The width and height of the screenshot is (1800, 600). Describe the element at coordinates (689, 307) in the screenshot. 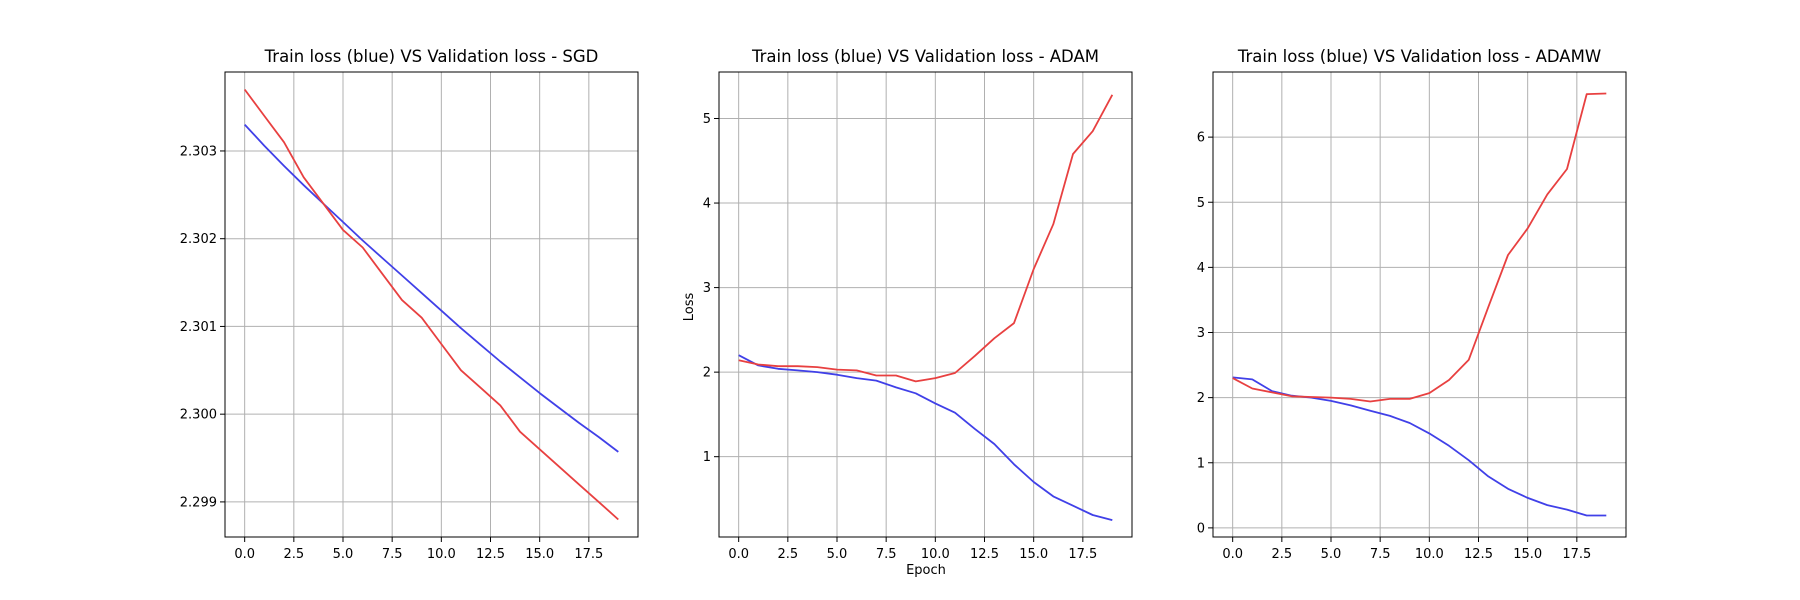

I see `y-axis-label: Loss` at that location.